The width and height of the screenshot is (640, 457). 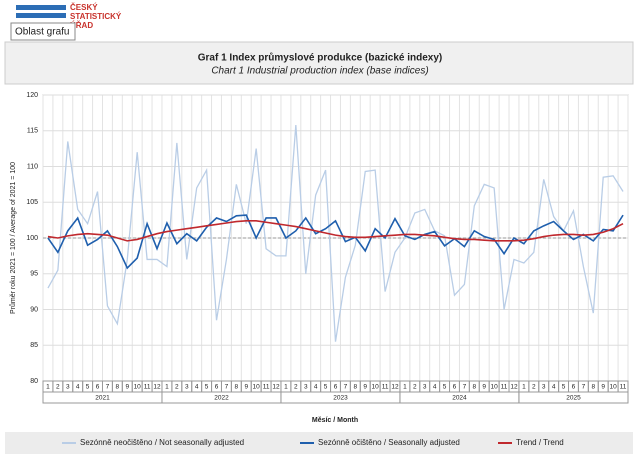 I want to click on series-line, so click(x=335, y=231).